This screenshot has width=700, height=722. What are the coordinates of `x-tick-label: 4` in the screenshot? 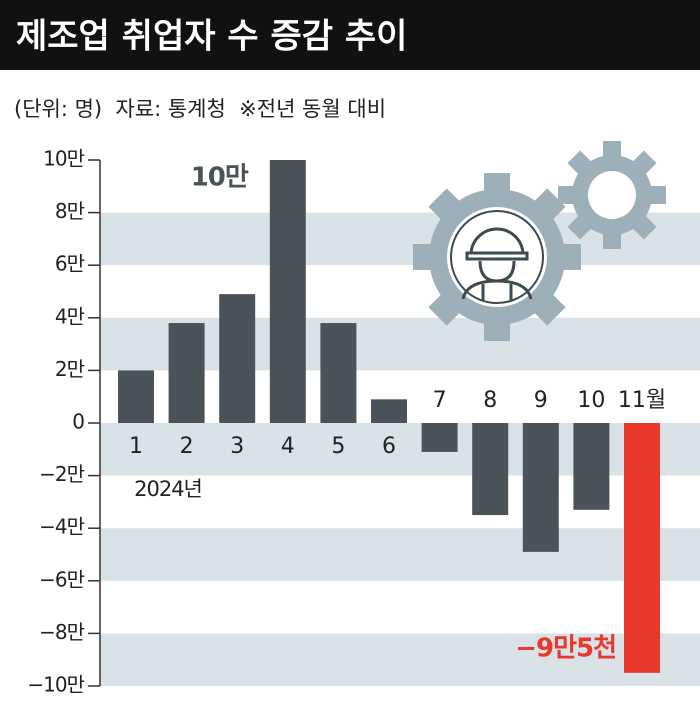 It's located at (288, 446).